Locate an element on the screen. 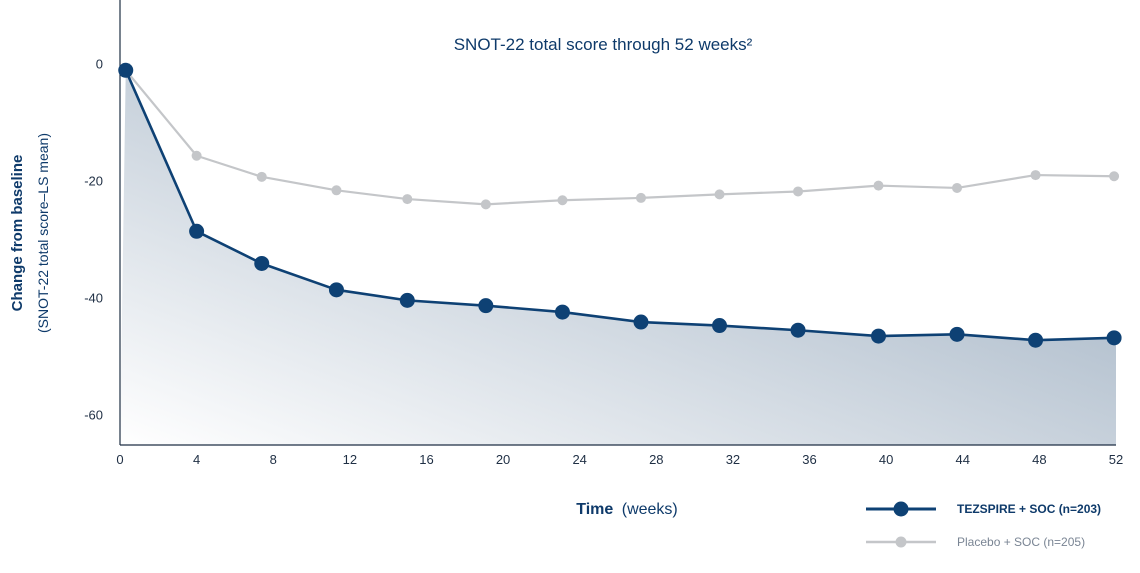  x-tick-label: 4 is located at coordinates (196, 459).